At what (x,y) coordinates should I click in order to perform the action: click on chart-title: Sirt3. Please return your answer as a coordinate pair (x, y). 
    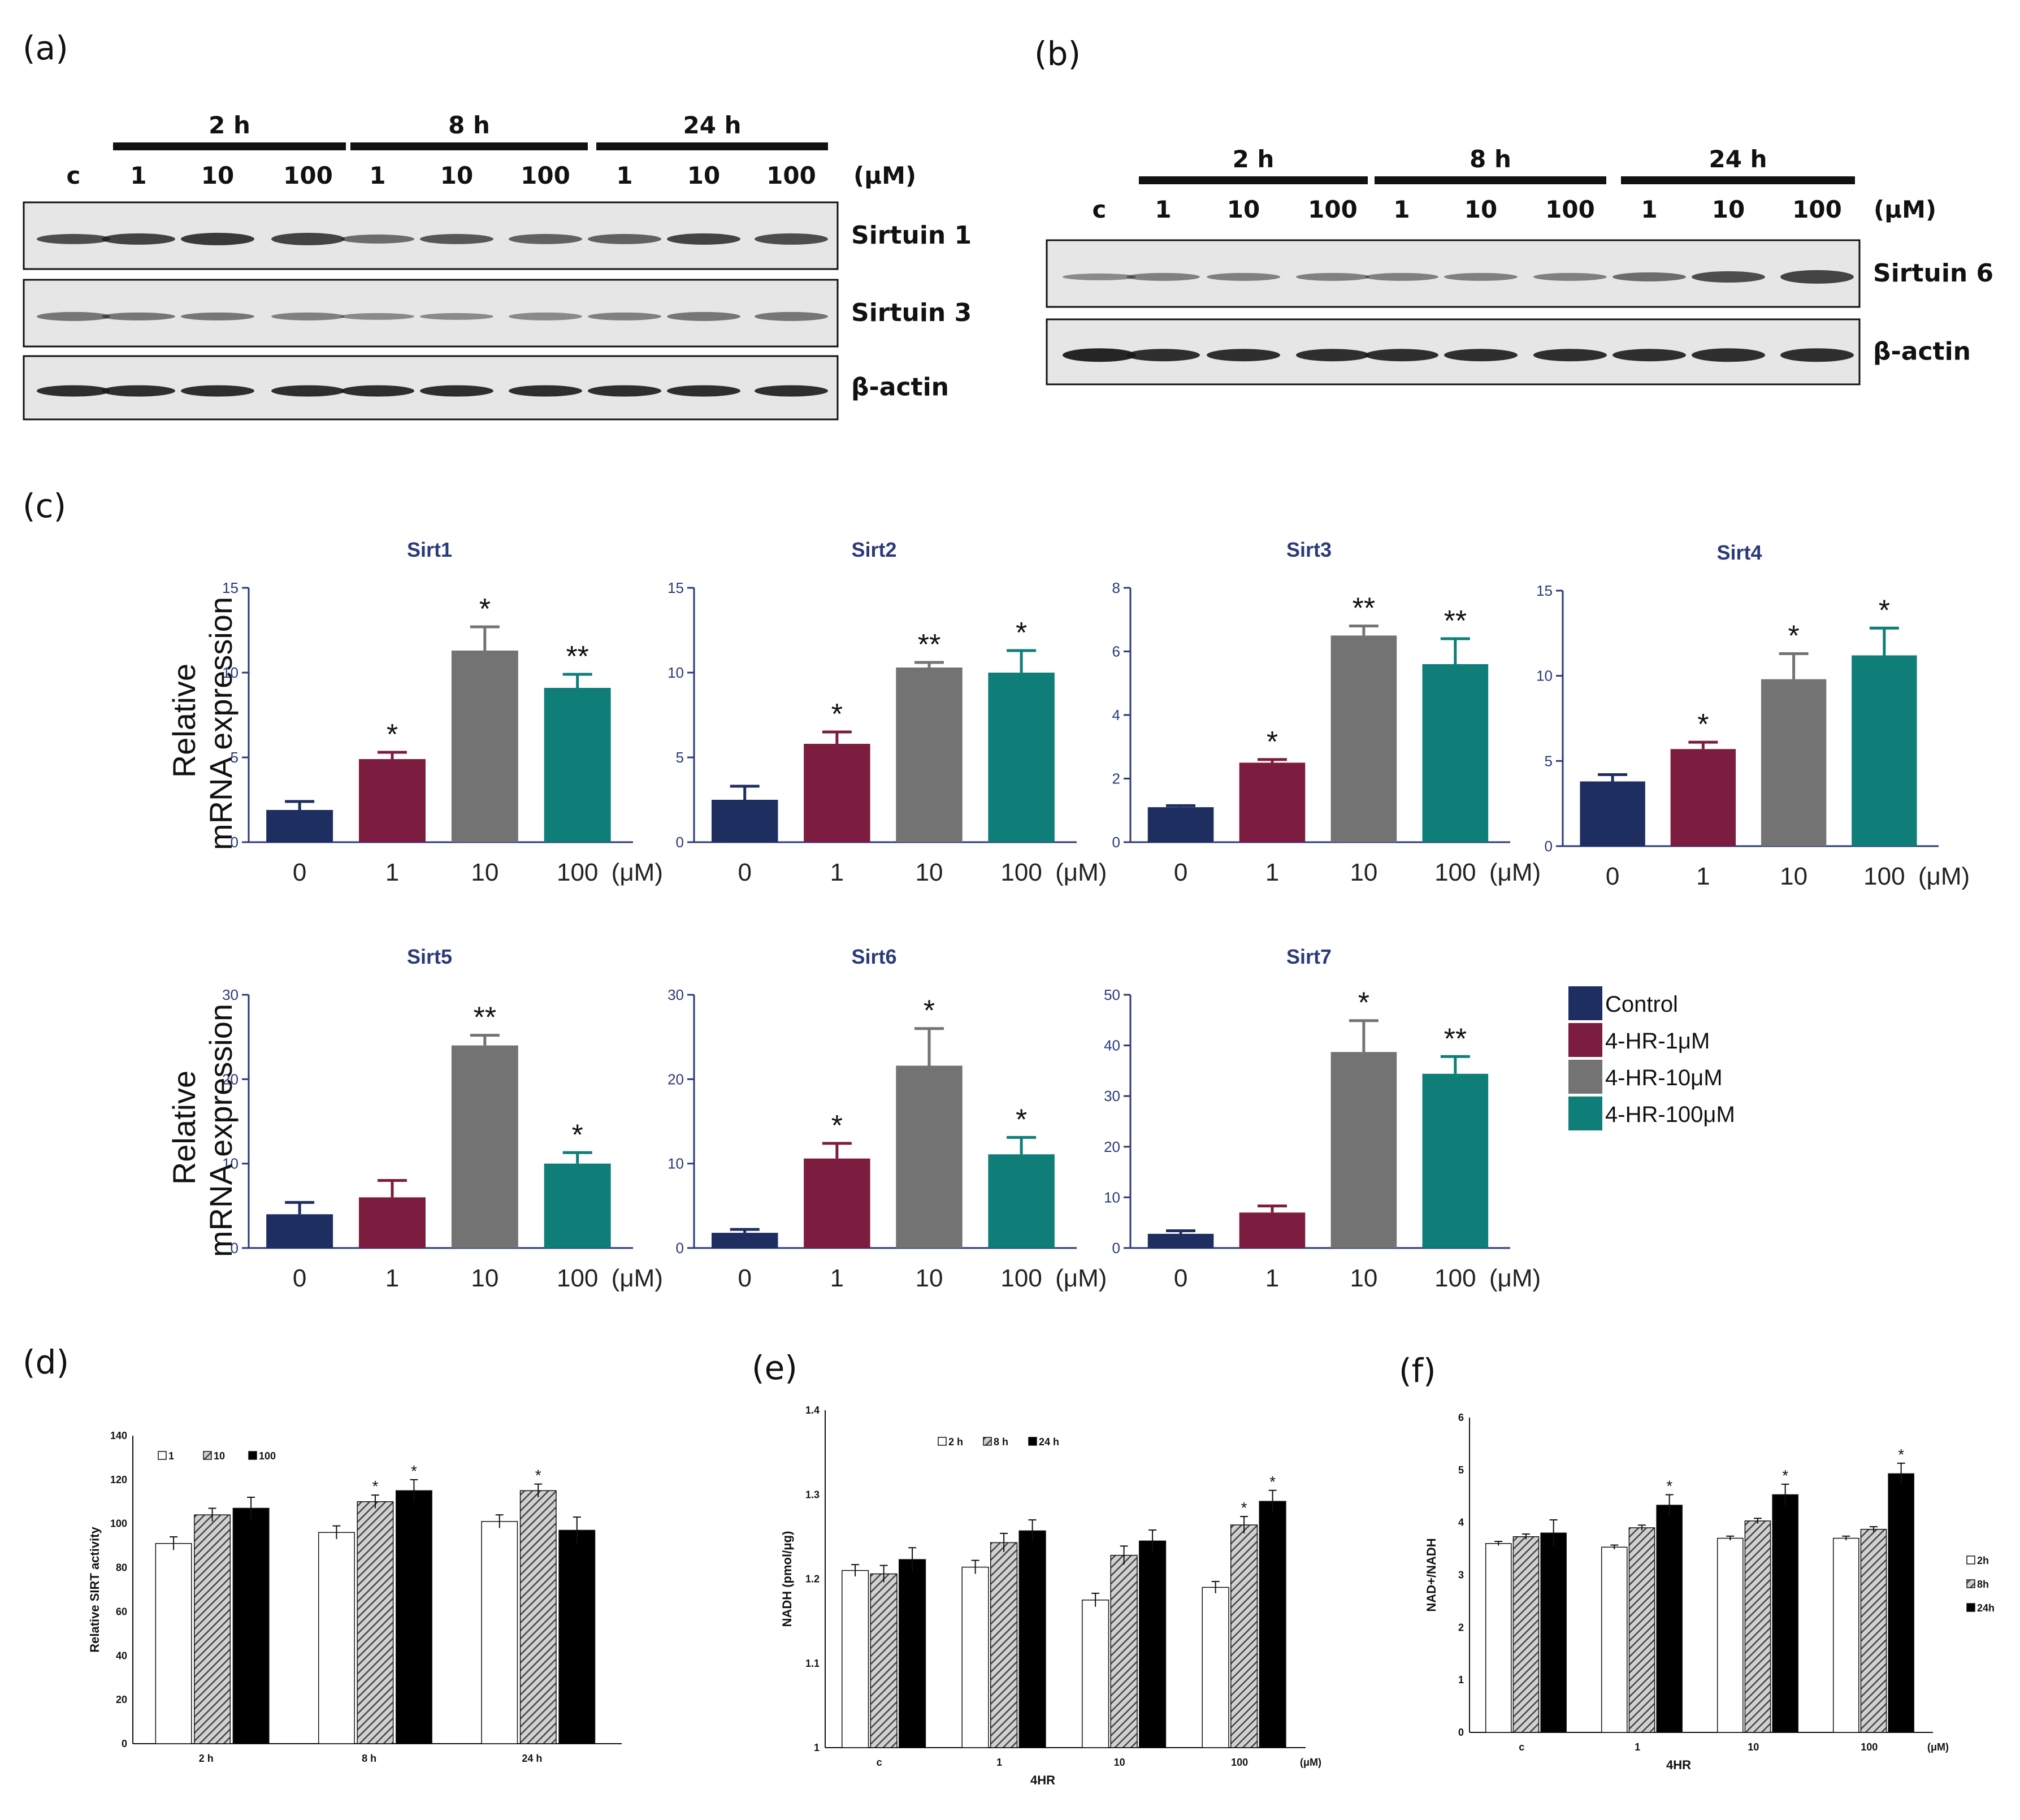
    Looking at the image, I should click on (1309, 549).